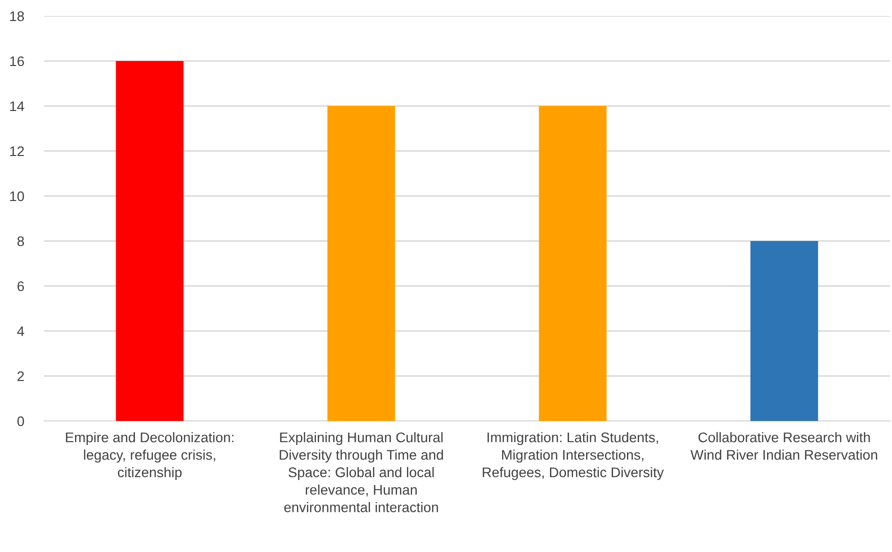  I want to click on y-tick-label: 18, so click(17, 16).